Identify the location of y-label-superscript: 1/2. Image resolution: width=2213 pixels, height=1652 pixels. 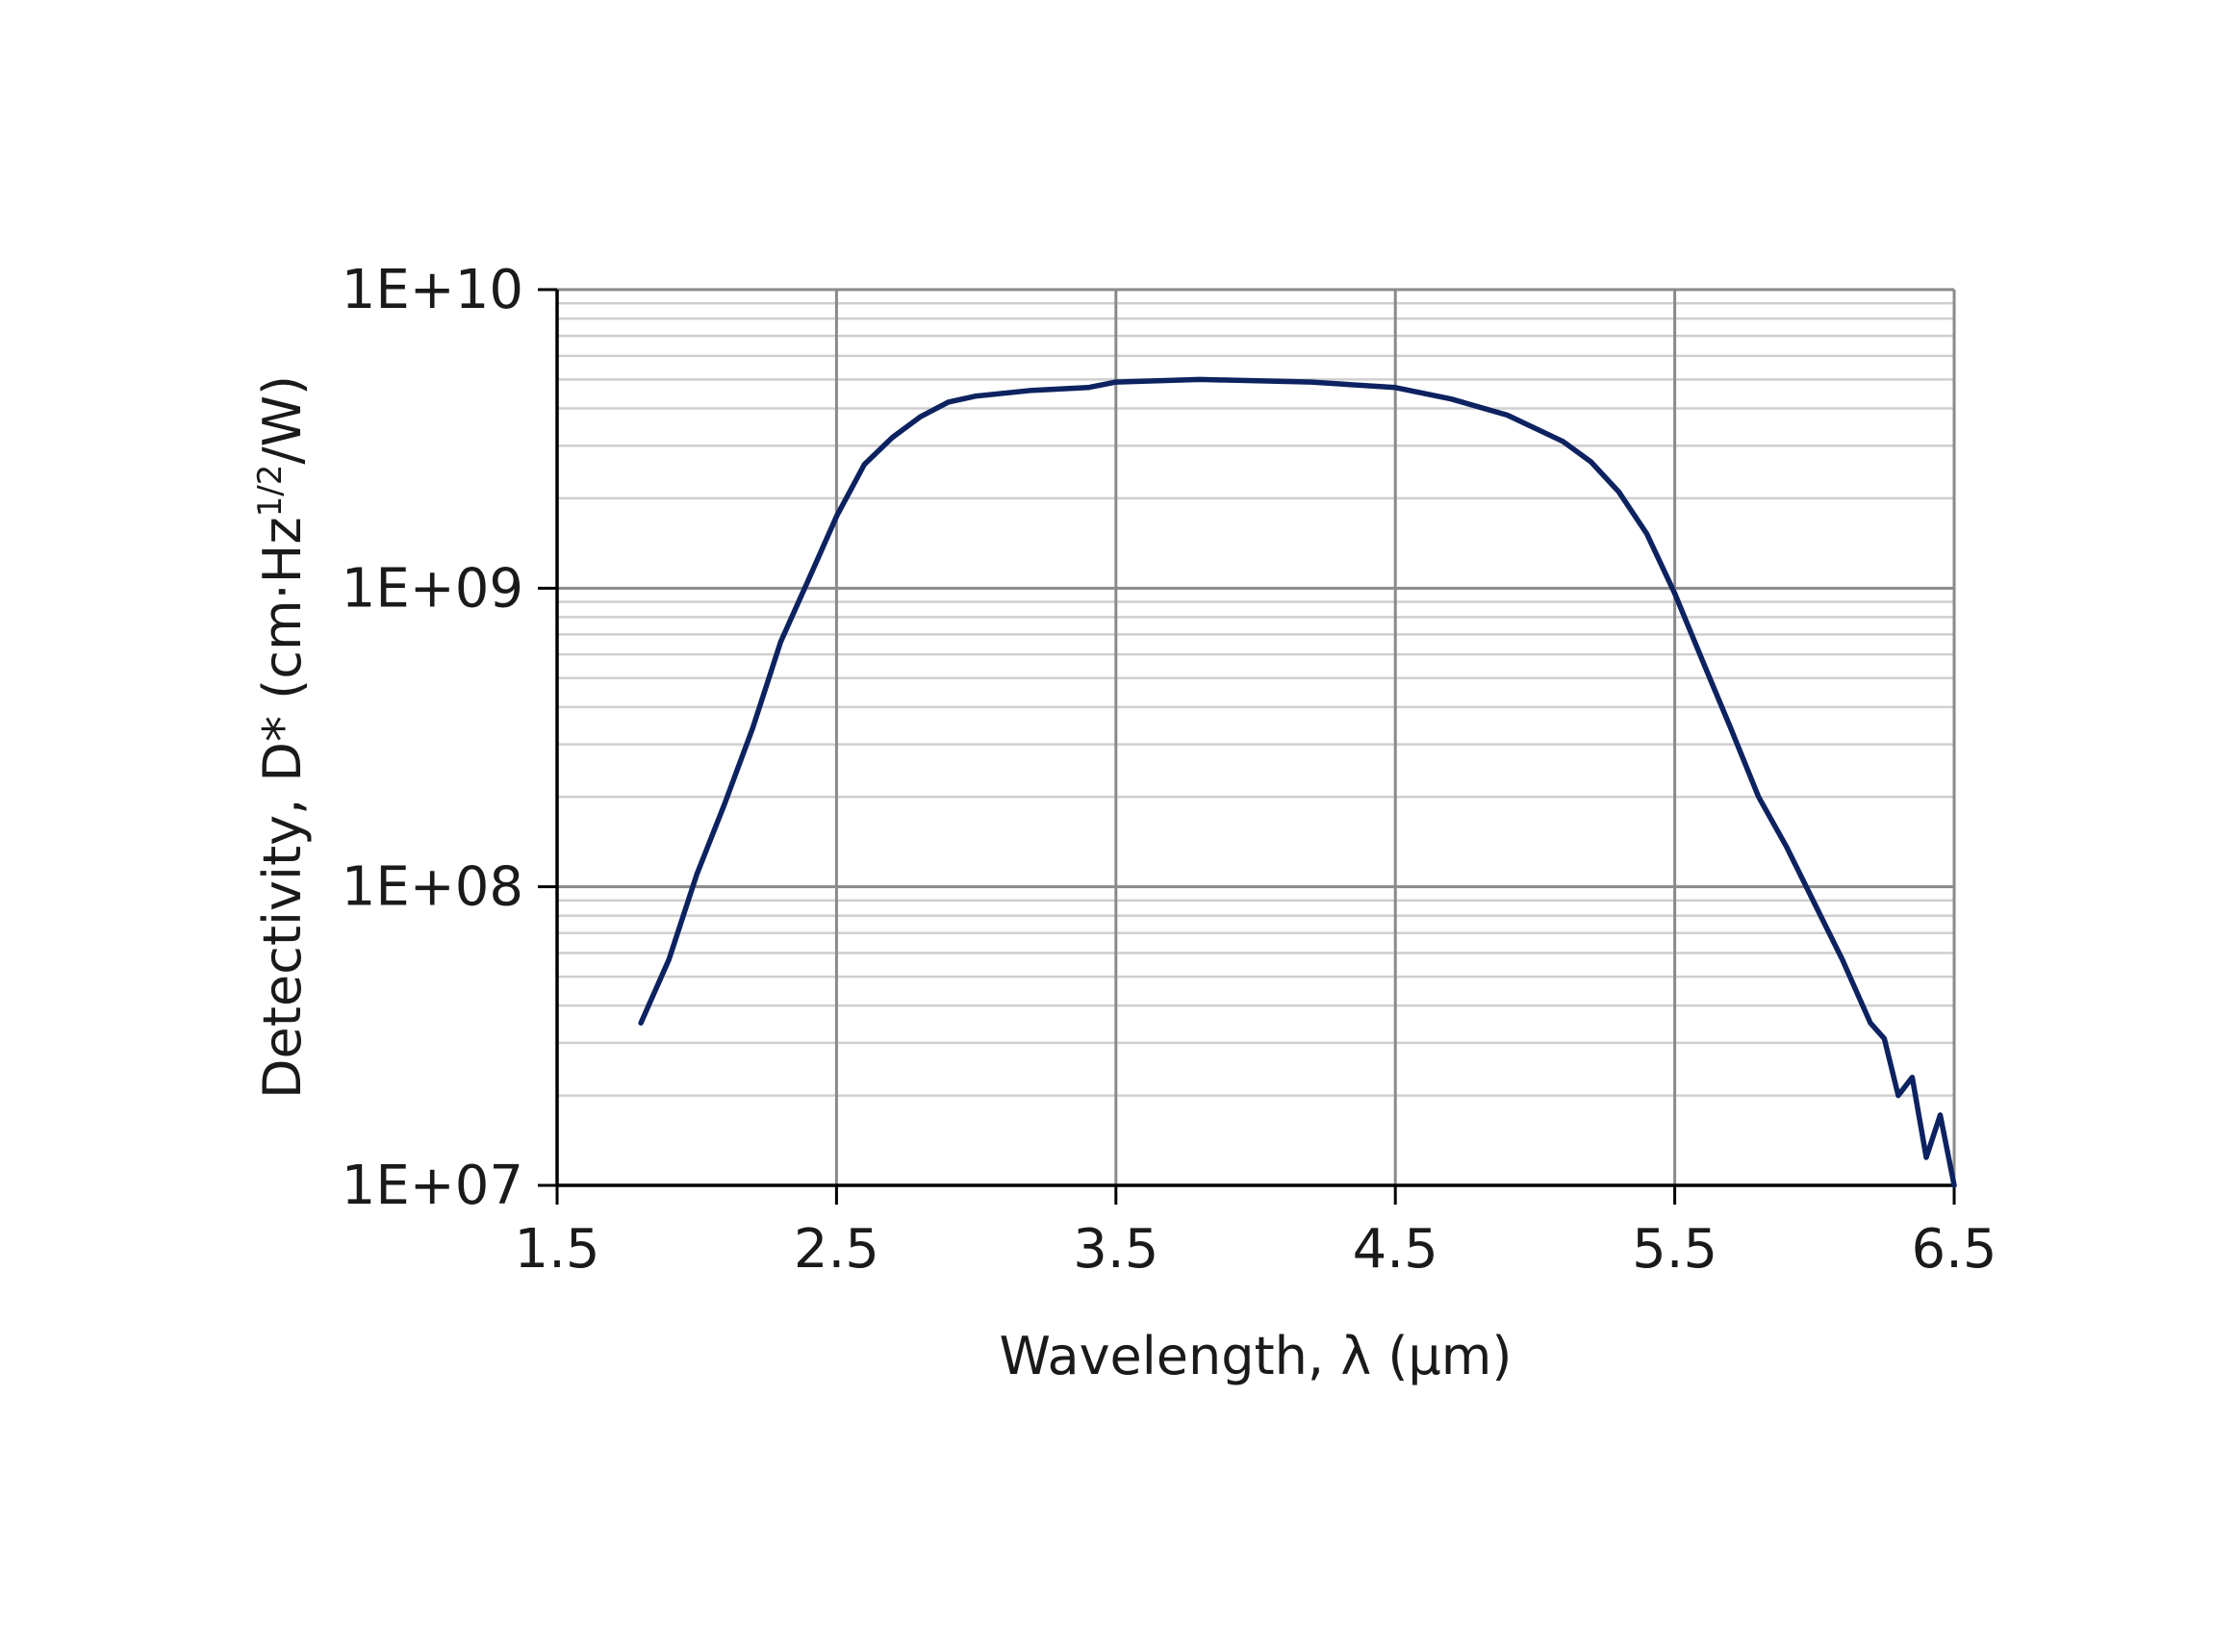
(270, 491).